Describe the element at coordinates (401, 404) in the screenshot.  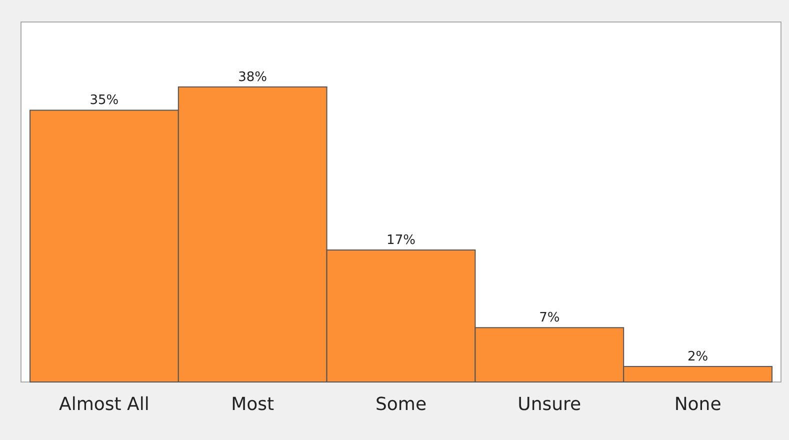
I see `x-tick-label: Some` at that location.